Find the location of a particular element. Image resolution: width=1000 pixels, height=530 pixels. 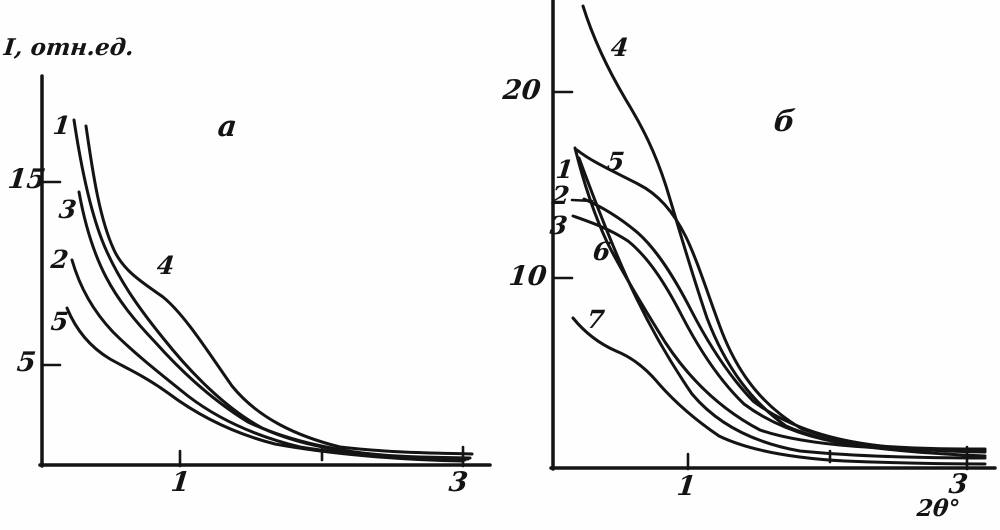

panel-b-curve-label-3: 3 is located at coordinates (558, 225).